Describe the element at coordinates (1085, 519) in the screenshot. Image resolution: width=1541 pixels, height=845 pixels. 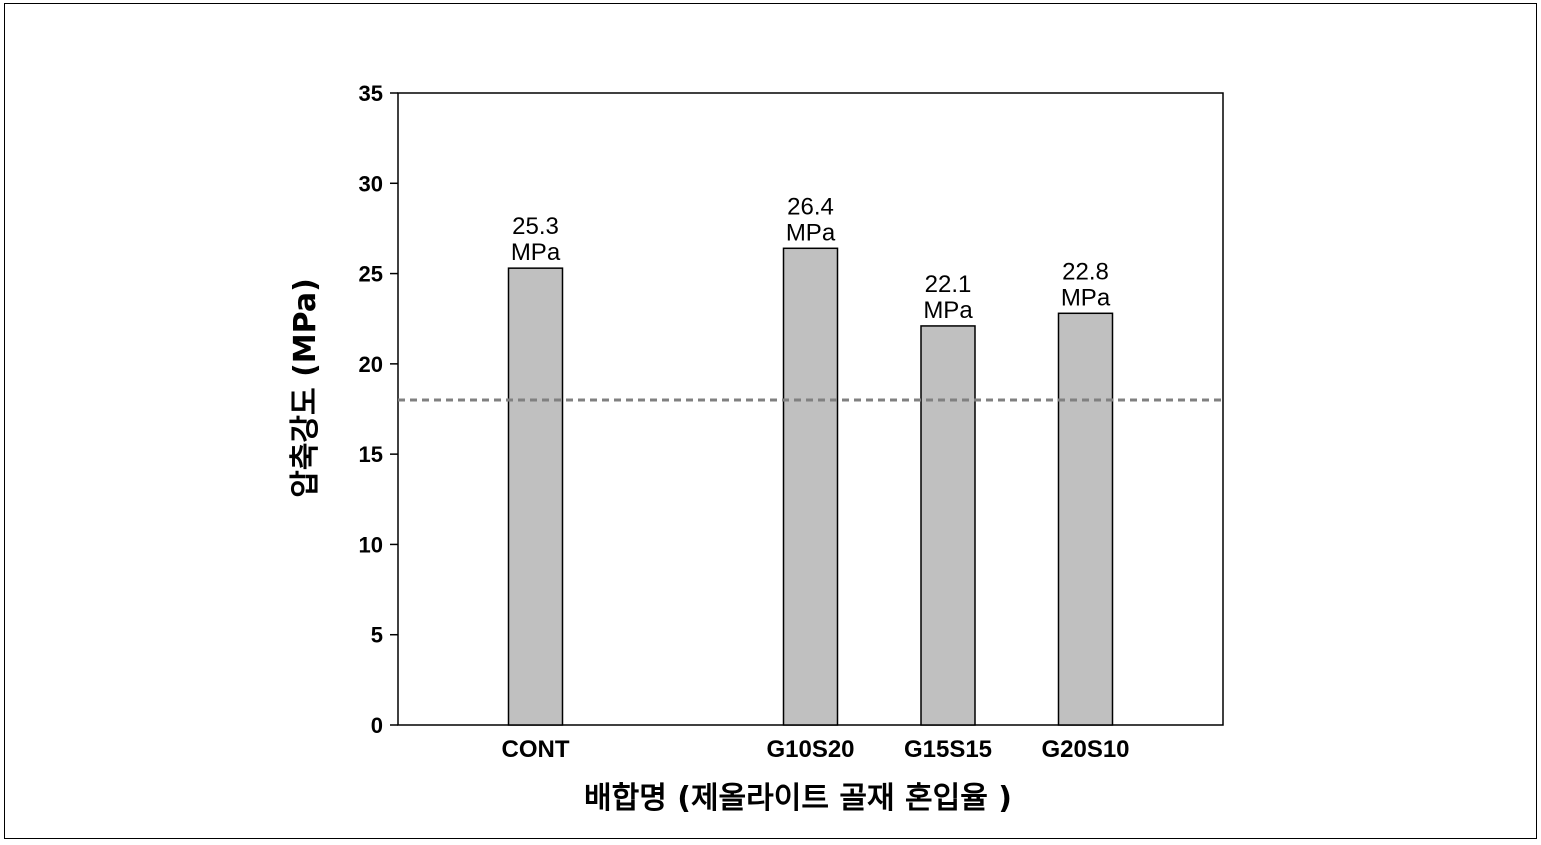
I see `bar-g20s10` at that location.